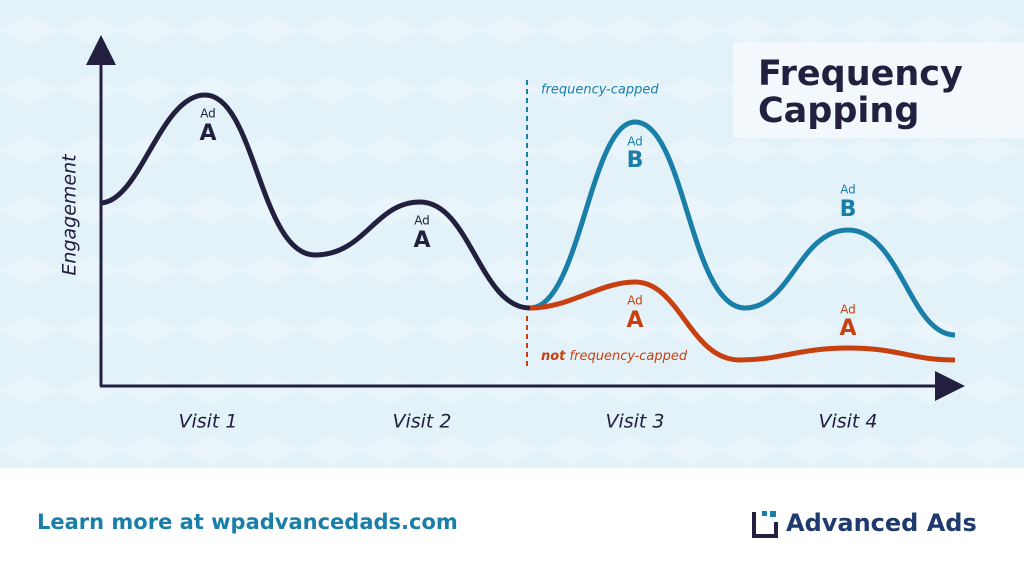 The image size is (1024, 580). I want to click on annotation-capped: frequency-capped, so click(600, 90).